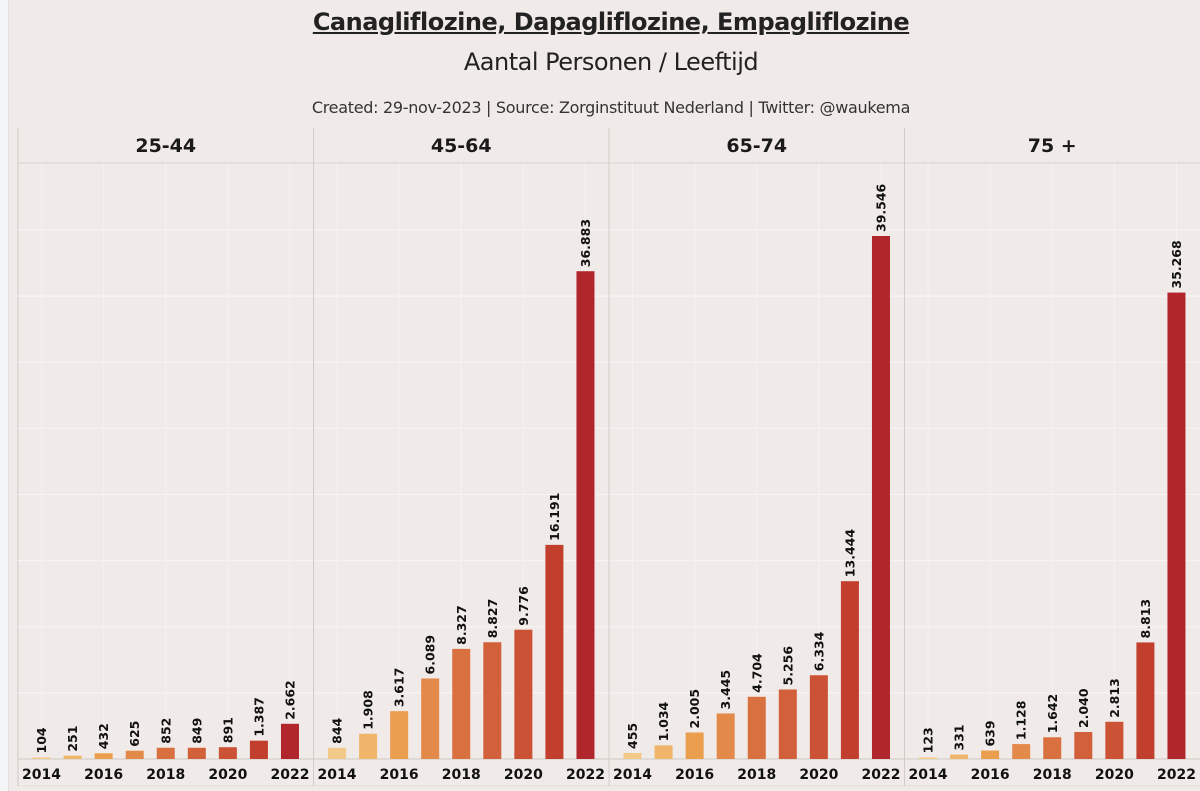  What do you see at coordinates (399, 688) in the screenshot?
I see `data-label: 3.617` at bounding box center [399, 688].